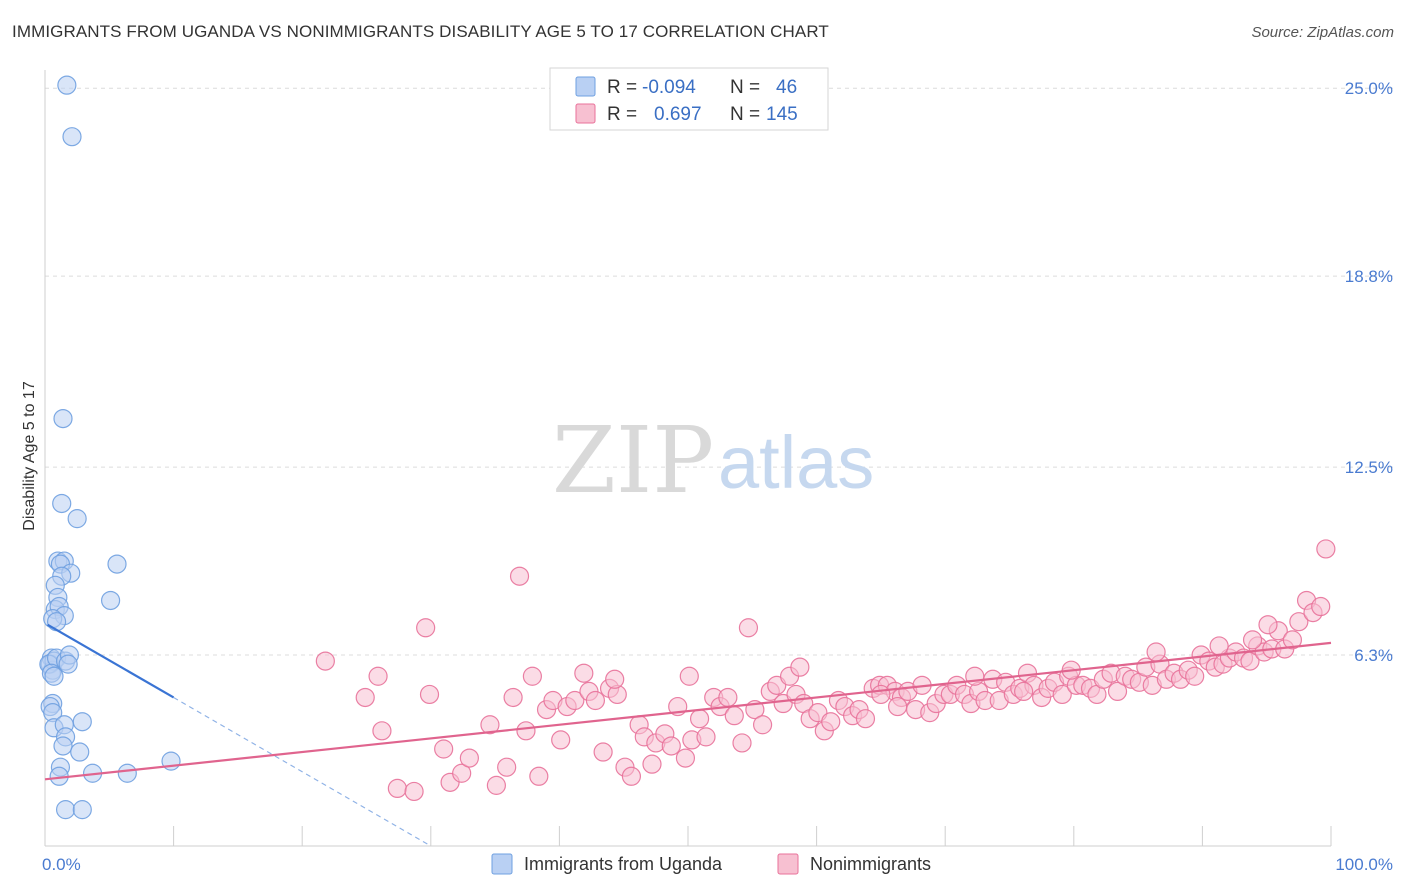  What do you see at coordinates (1369, 467) in the screenshot?
I see `y-tick-label: 12.5%` at bounding box center [1369, 467].